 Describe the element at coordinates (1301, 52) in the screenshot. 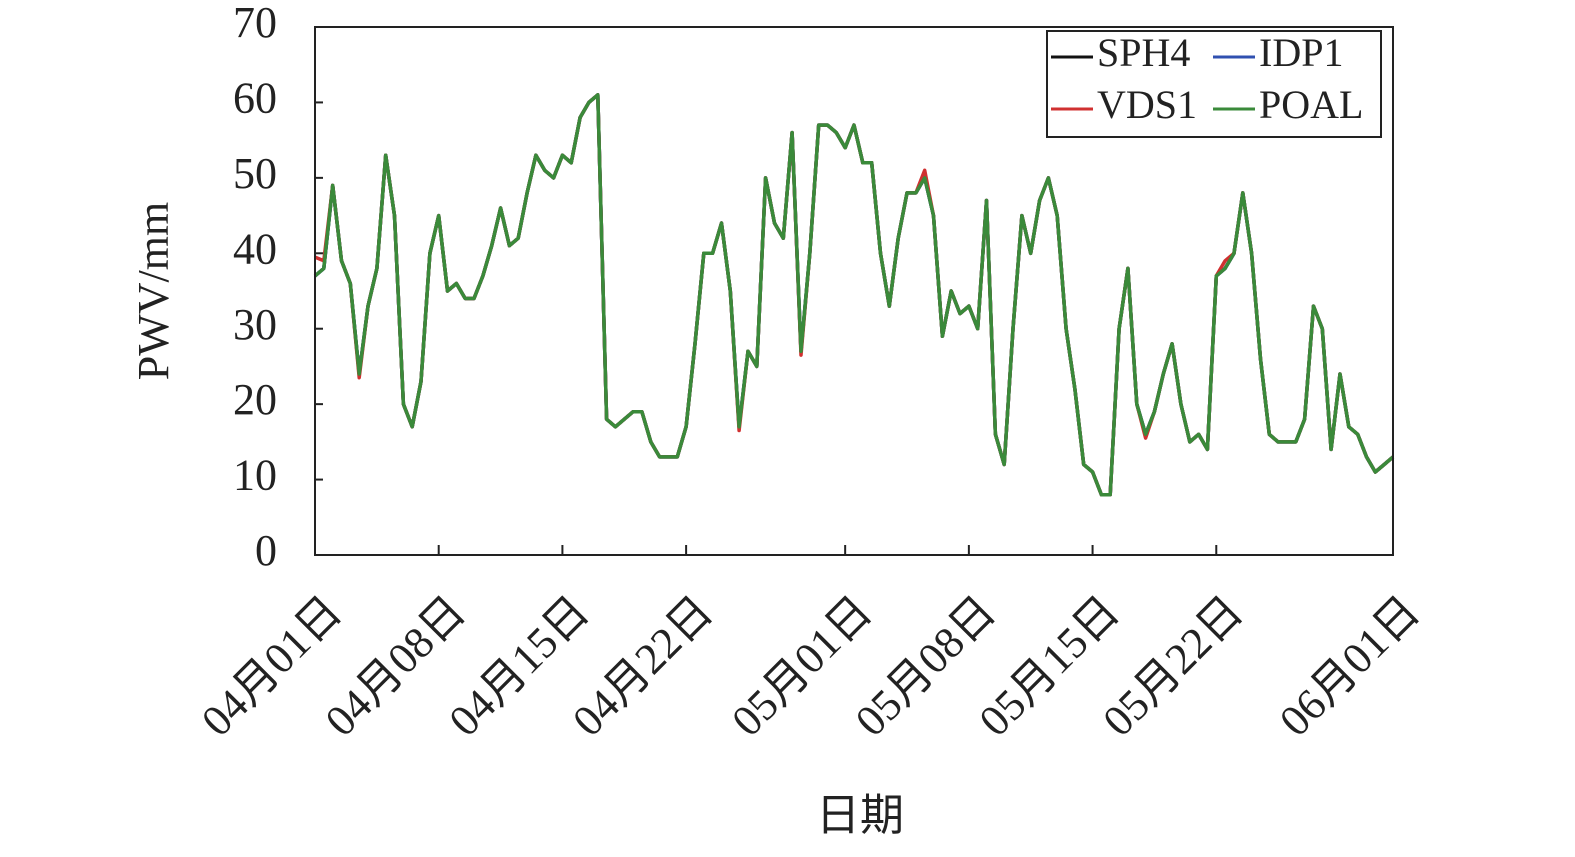

I see `legend-label: IDP1` at that location.